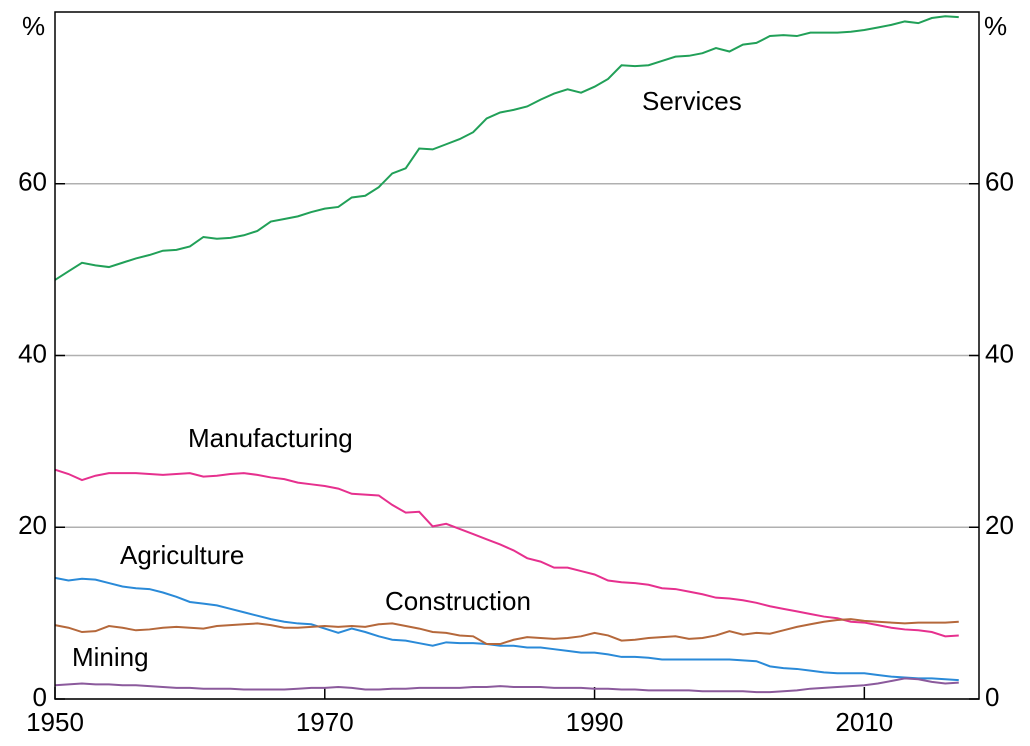 This screenshot has height=746, width=1030. What do you see at coordinates (864, 722) in the screenshot?
I see `x-tick-label: 2010` at bounding box center [864, 722].